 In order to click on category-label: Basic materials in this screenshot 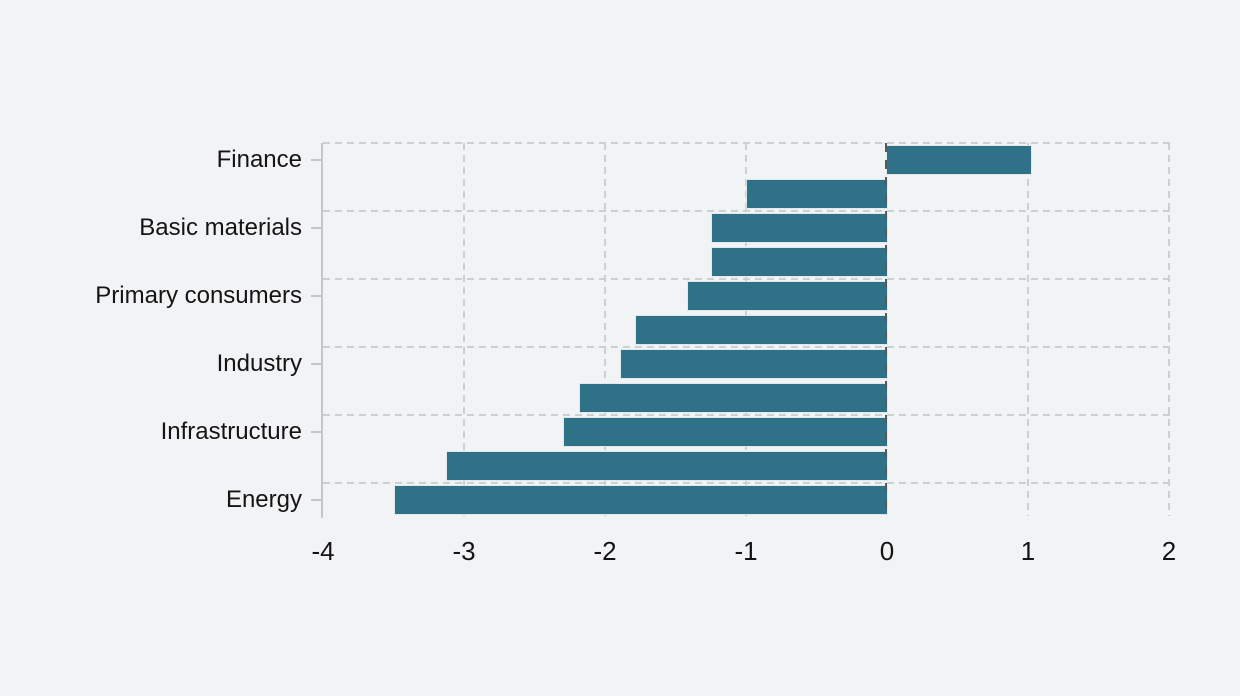, I will do `click(220, 227)`.